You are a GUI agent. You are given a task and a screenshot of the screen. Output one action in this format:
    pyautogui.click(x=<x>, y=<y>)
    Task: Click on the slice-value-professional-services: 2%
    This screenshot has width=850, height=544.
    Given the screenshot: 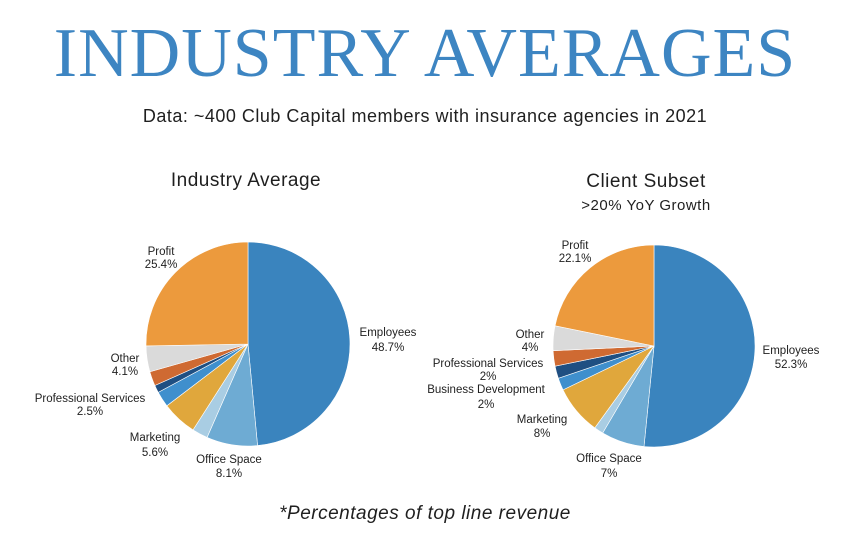 What is the action you would take?
    pyautogui.click(x=488, y=377)
    